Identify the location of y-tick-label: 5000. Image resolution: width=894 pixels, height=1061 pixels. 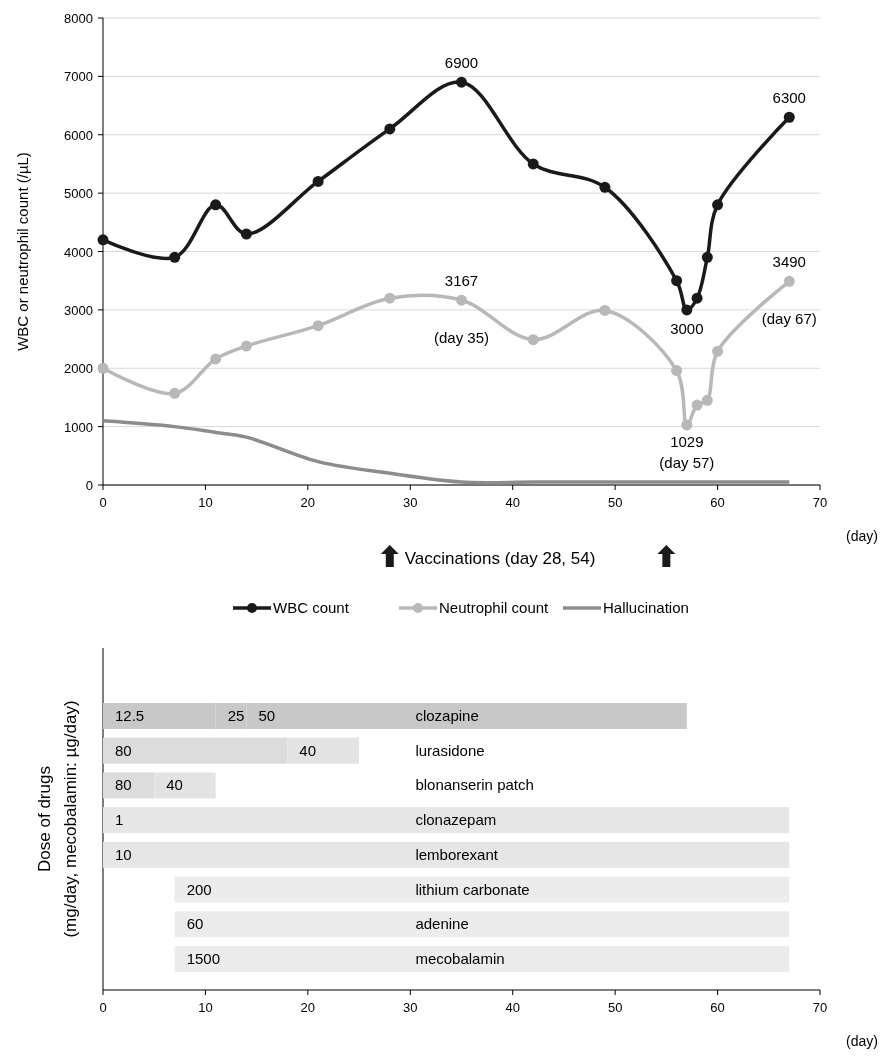
(78, 194).